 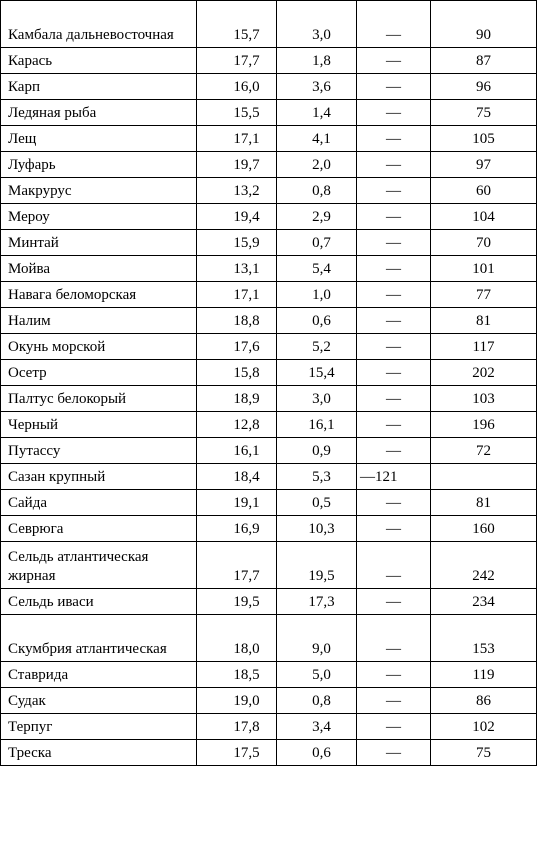 What do you see at coordinates (316, 638) in the screenshot?
I see `fat-cell: 9,0` at bounding box center [316, 638].